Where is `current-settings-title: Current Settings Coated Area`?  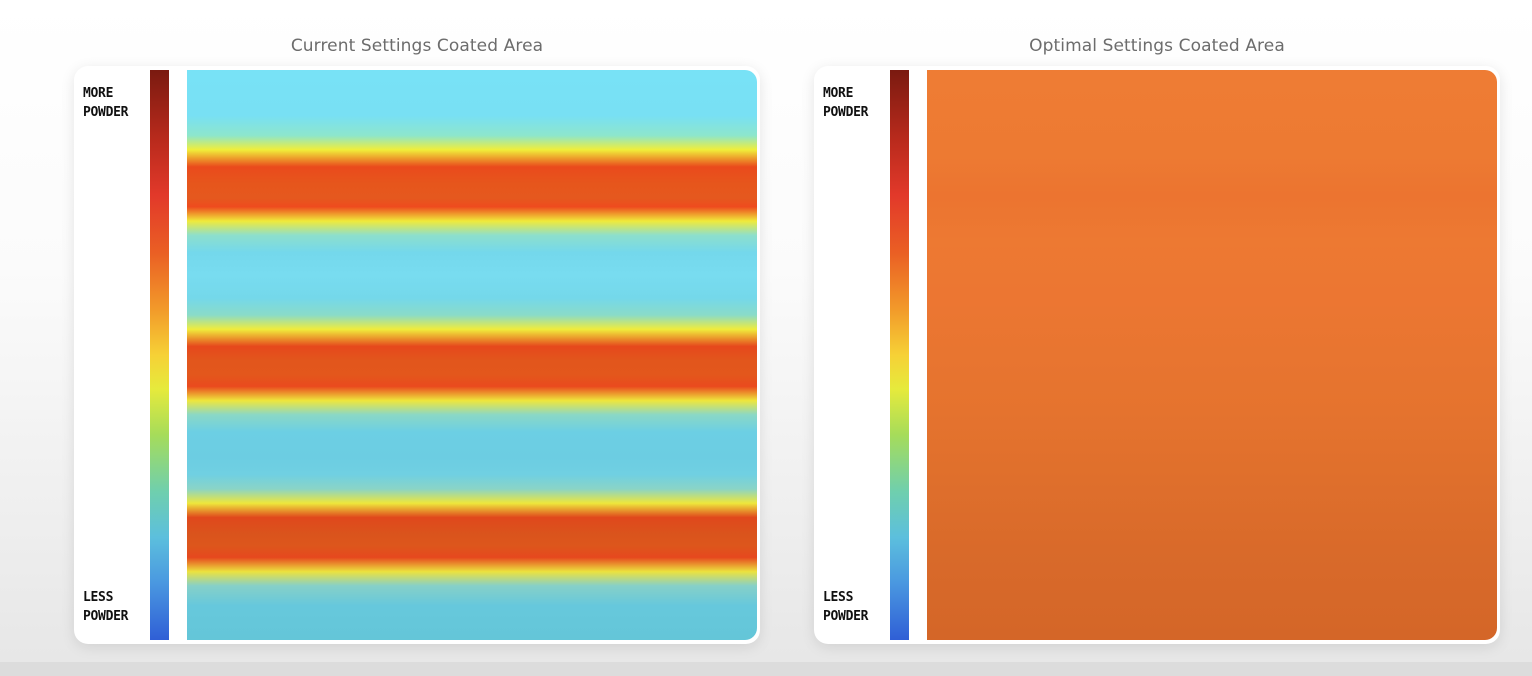 current-settings-title: Current Settings Coated Area is located at coordinates (417, 46).